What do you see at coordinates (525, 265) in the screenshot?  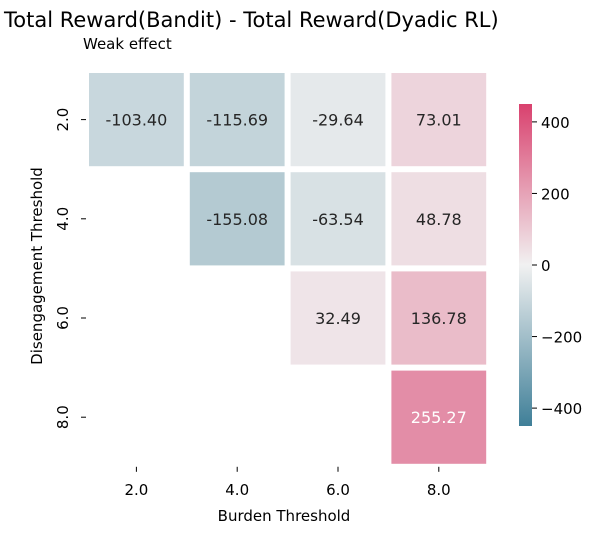 I see `colorbar-gradient` at bounding box center [525, 265].